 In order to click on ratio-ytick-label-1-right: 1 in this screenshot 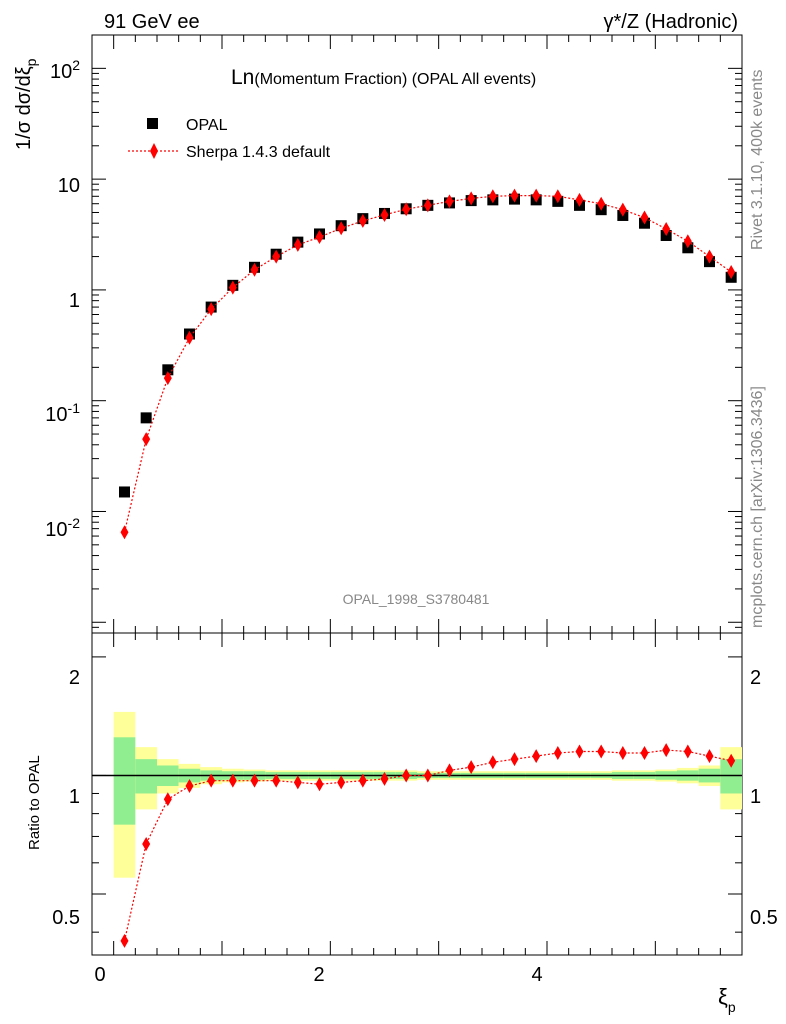, I will do `click(755, 797)`.